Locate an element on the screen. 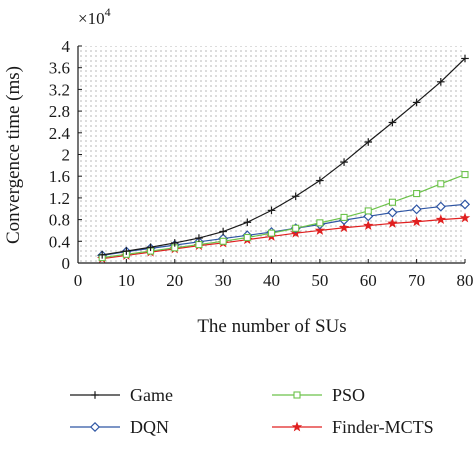 The height and width of the screenshot is (465, 474). y-tick-label: 1.6 is located at coordinates (59, 176).